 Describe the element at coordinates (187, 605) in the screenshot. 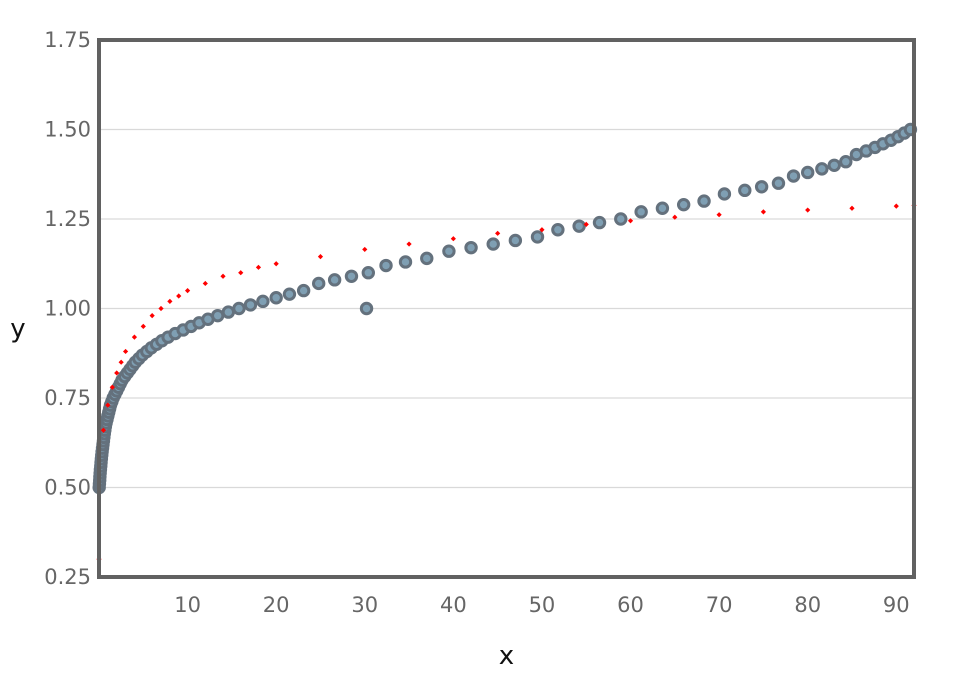

I see `x-tick-label: 10` at that location.